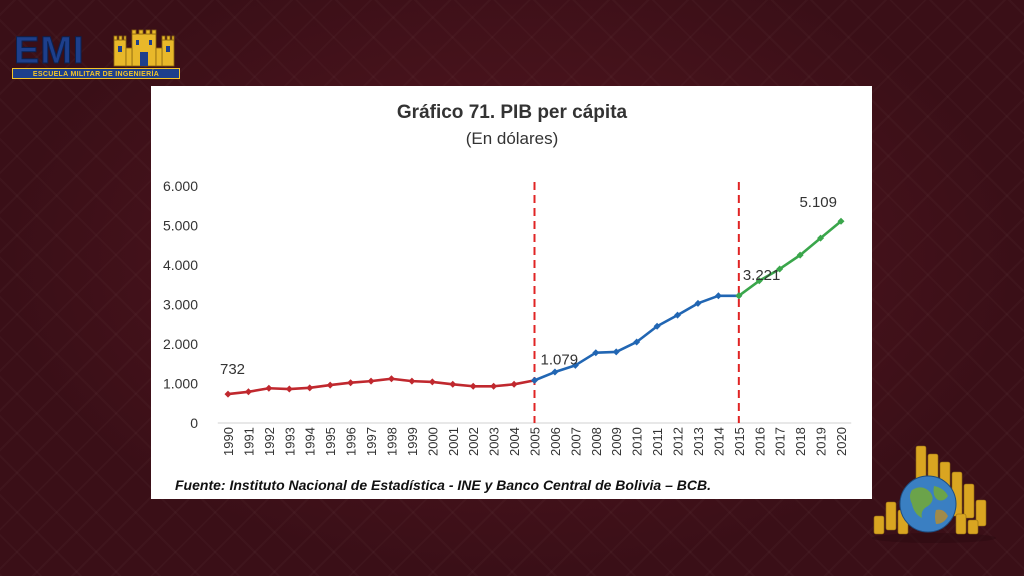  I want to click on x-tick-label: 1995, so click(330, 441).